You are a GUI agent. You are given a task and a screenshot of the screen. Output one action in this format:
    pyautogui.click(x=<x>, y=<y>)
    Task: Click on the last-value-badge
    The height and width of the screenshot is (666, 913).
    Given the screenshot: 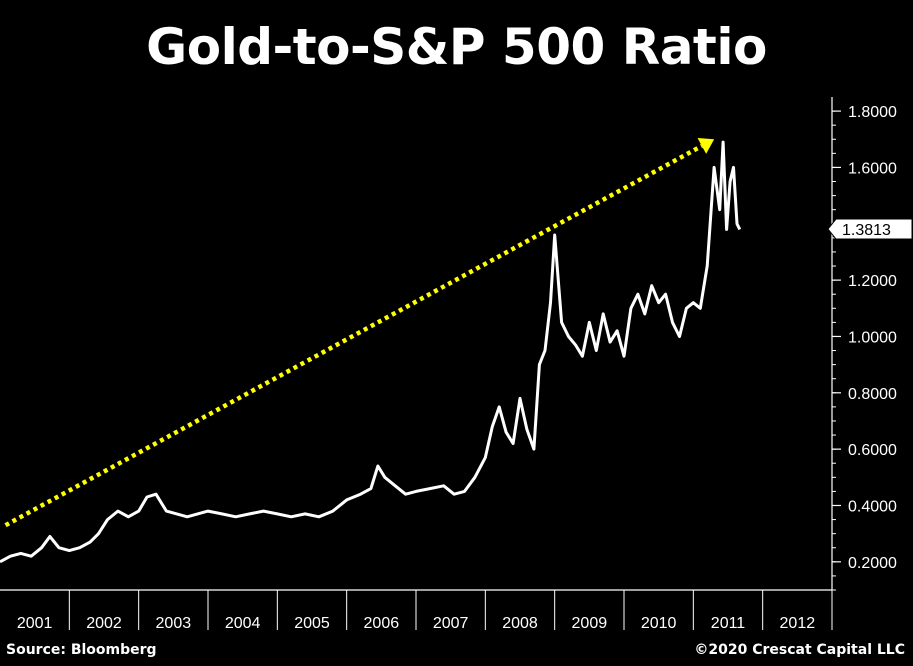 What is the action you would take?
    pyautogui.click(x=870, y=229)
    